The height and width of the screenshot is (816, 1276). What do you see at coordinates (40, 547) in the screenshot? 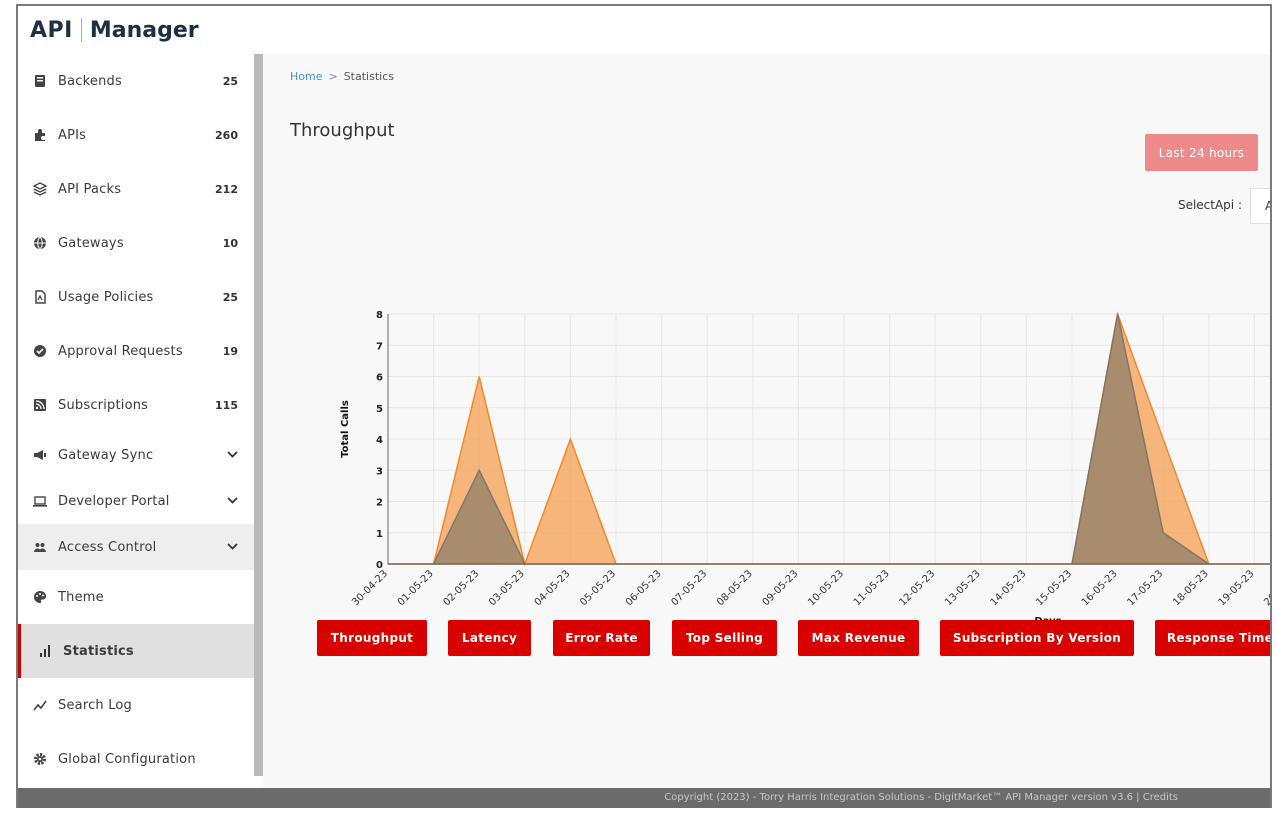
I see `users-icon` at bounding box center [40, 547].